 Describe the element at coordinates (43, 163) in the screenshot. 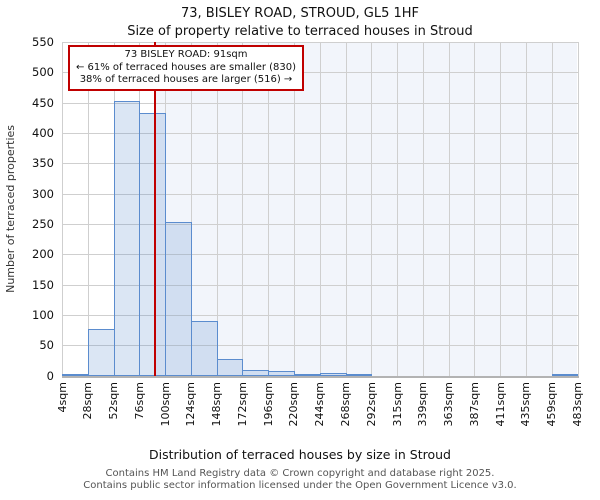

I see `y-tick-label: 350` at that location.